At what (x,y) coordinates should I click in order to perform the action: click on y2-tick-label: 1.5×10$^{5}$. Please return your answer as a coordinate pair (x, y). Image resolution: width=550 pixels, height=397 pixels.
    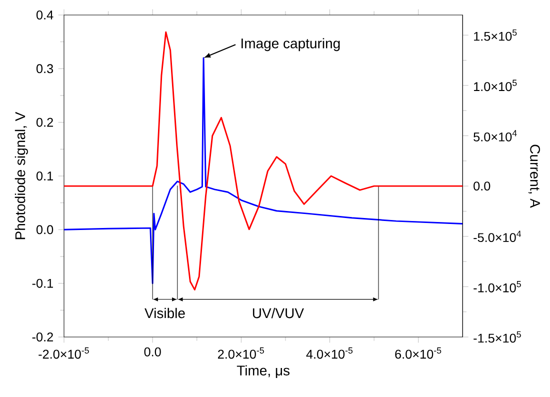
    Looking at the image, I should click on (495, 35).